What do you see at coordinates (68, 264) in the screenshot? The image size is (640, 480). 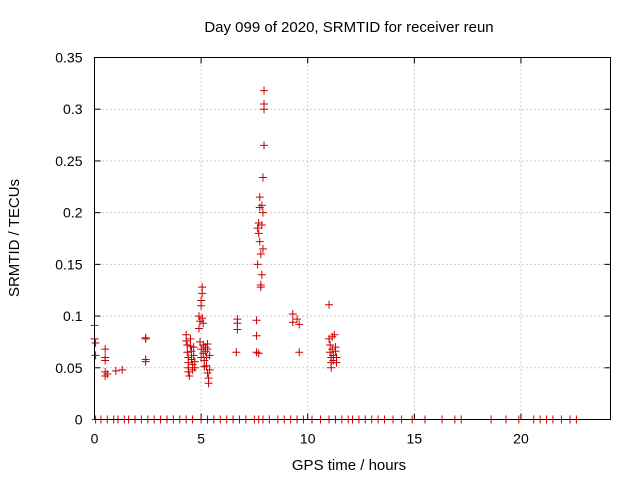 I see `y-tick-label: 0.15` at bounding box center [68, 264].